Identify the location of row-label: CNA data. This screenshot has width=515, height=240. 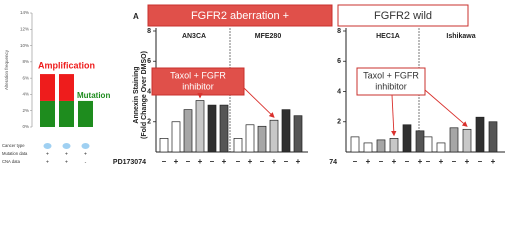
(11, 161).